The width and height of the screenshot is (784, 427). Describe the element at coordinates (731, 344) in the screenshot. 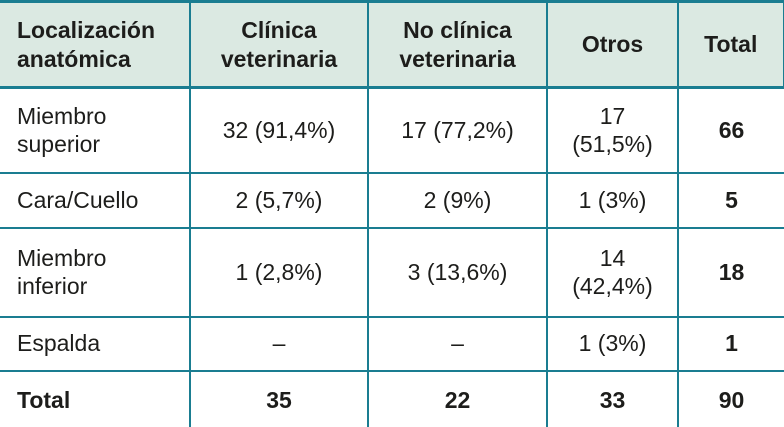

I see `cell-espalda-total: 1` at that location.